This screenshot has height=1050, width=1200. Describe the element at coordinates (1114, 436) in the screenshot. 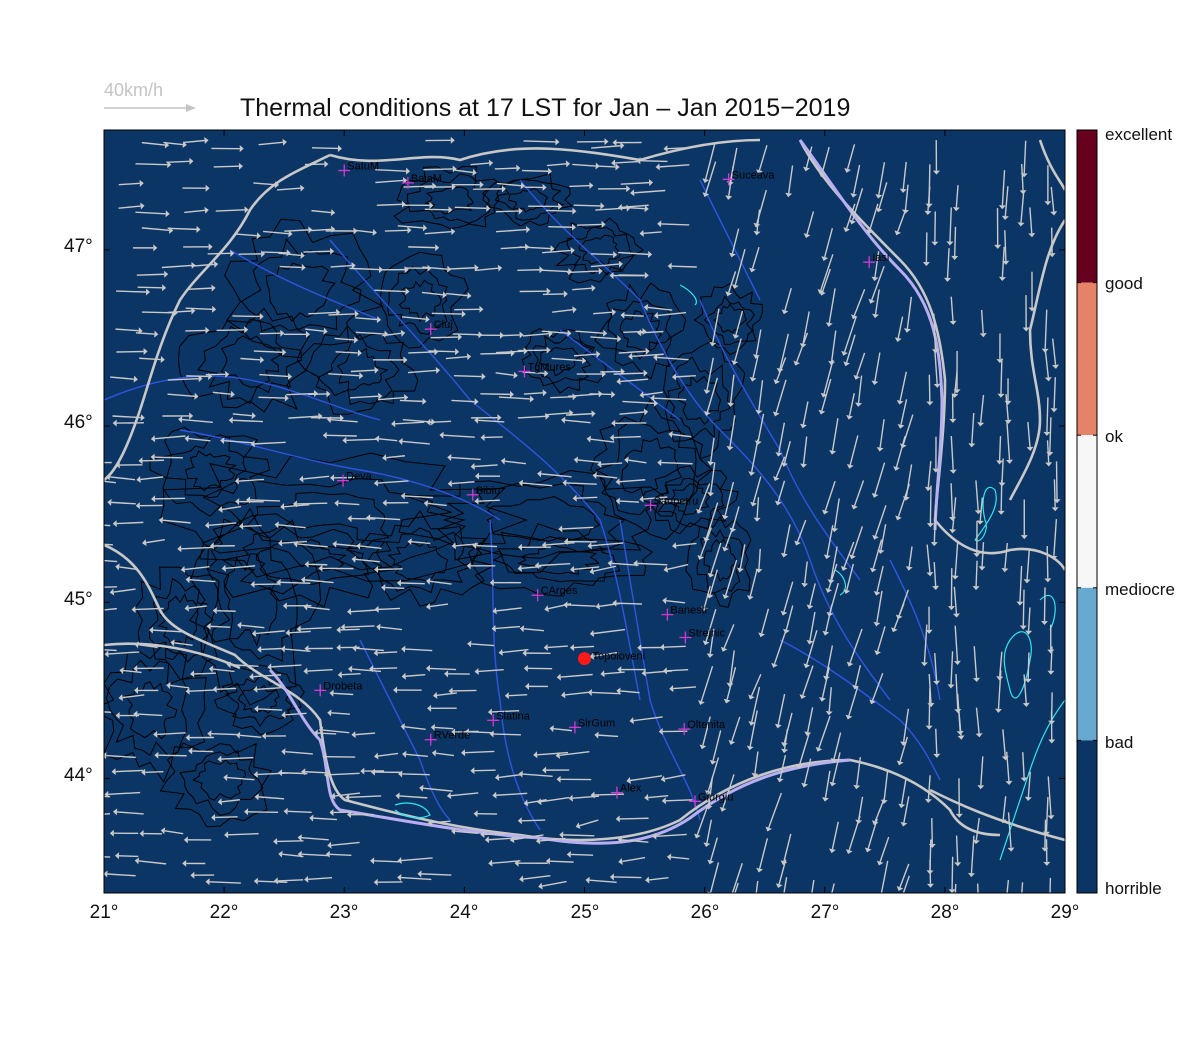

I see `colorbar-label-ok: ok` at that location.